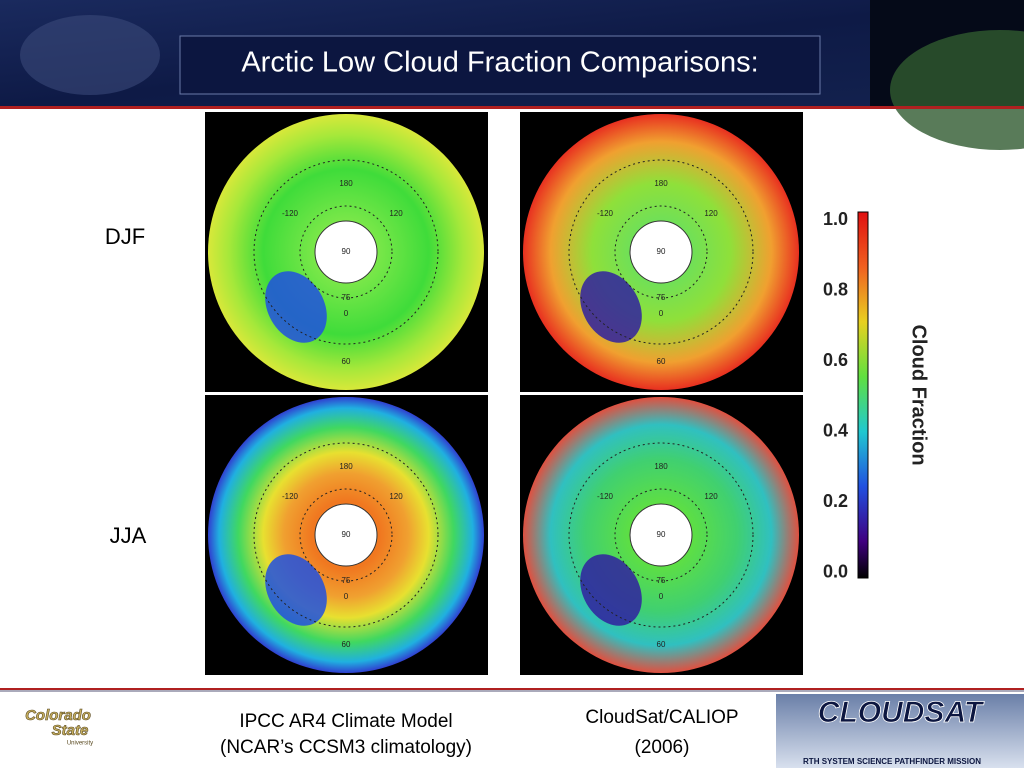  Describe the element at coordinates (835, 360) in the screenshot. I see `colorbar-tick-label: 0.6` at that location.